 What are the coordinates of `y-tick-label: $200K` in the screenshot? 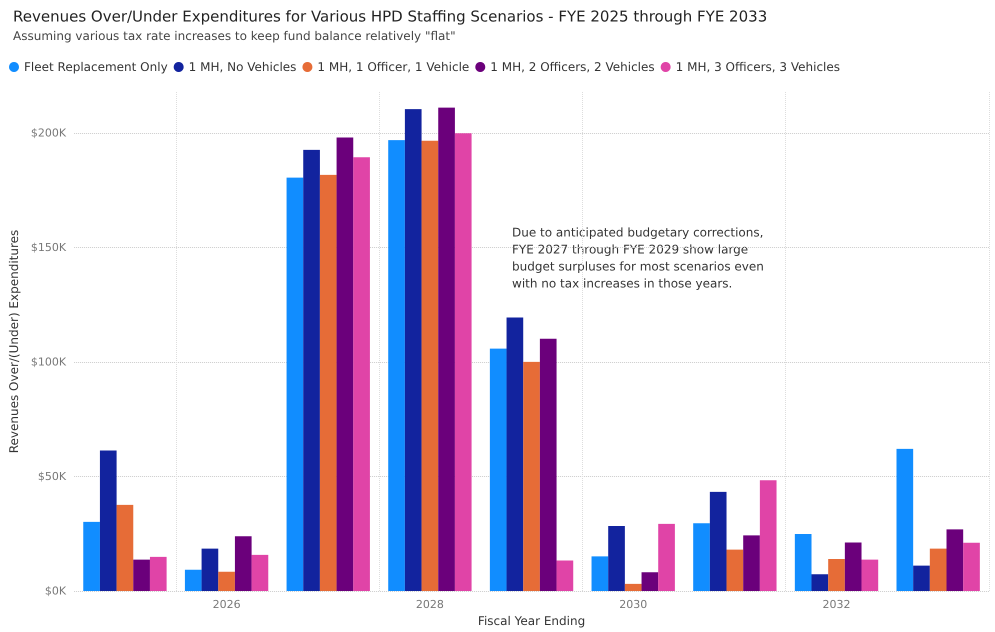 It's located at (48, 133).